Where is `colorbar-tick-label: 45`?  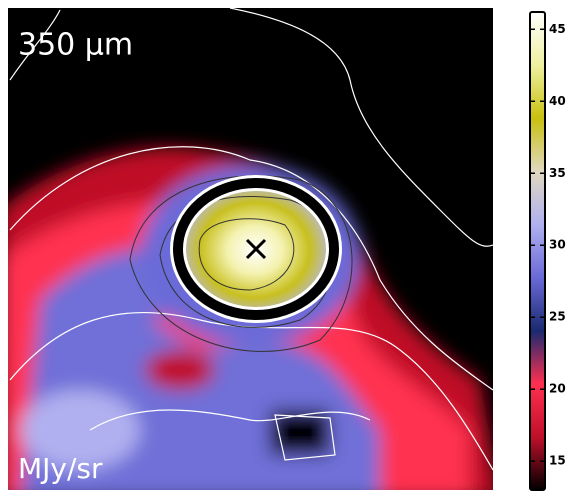
colorbar-tick-label: 45 is located at coordinates (557, 29).